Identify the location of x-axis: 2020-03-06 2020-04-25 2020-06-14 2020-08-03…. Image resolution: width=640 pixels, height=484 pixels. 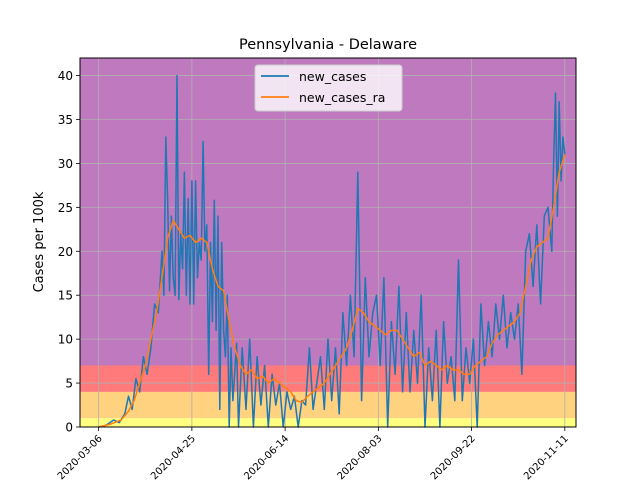
(313, 454).